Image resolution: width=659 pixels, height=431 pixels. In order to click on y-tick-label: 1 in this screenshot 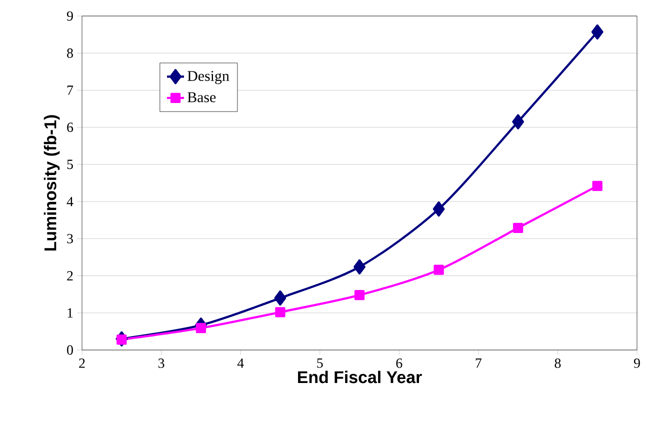, I will do `click(70, 313)`.